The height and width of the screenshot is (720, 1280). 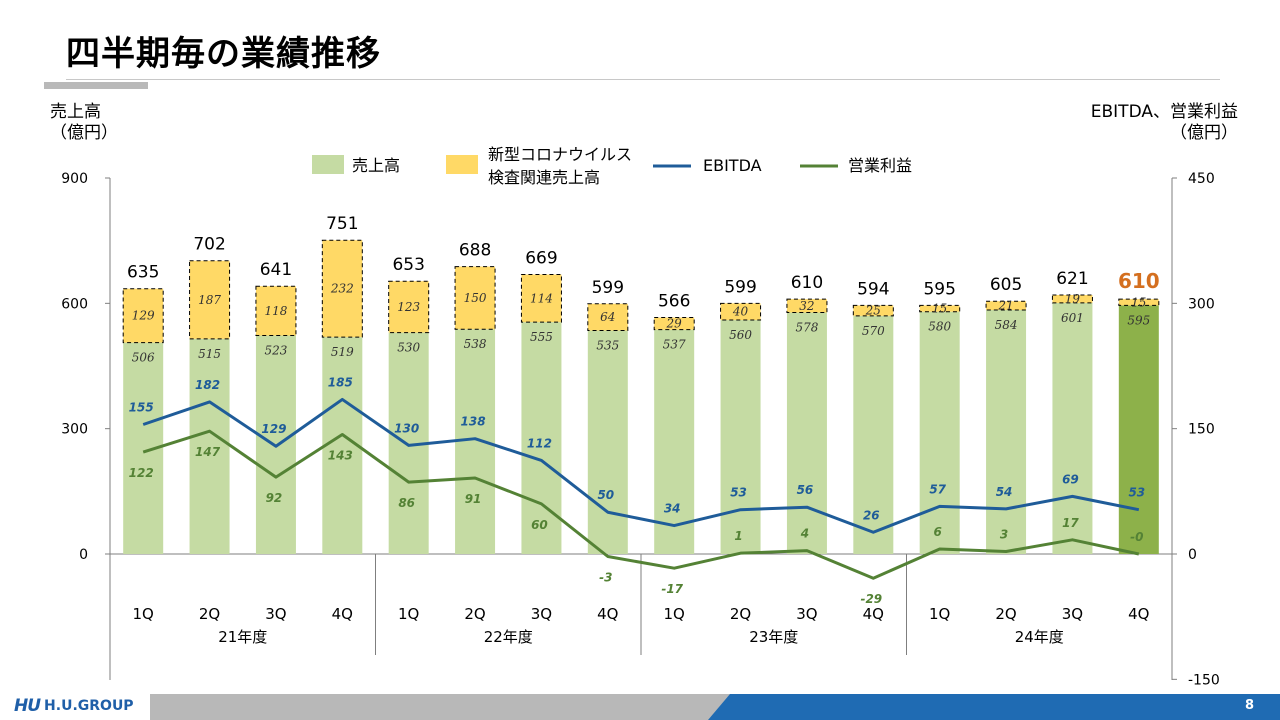 What do you see at coordinates (1201, 304) in the screenshot?
I see `right-tick-label: 300` at bounding box center [1201, 304].